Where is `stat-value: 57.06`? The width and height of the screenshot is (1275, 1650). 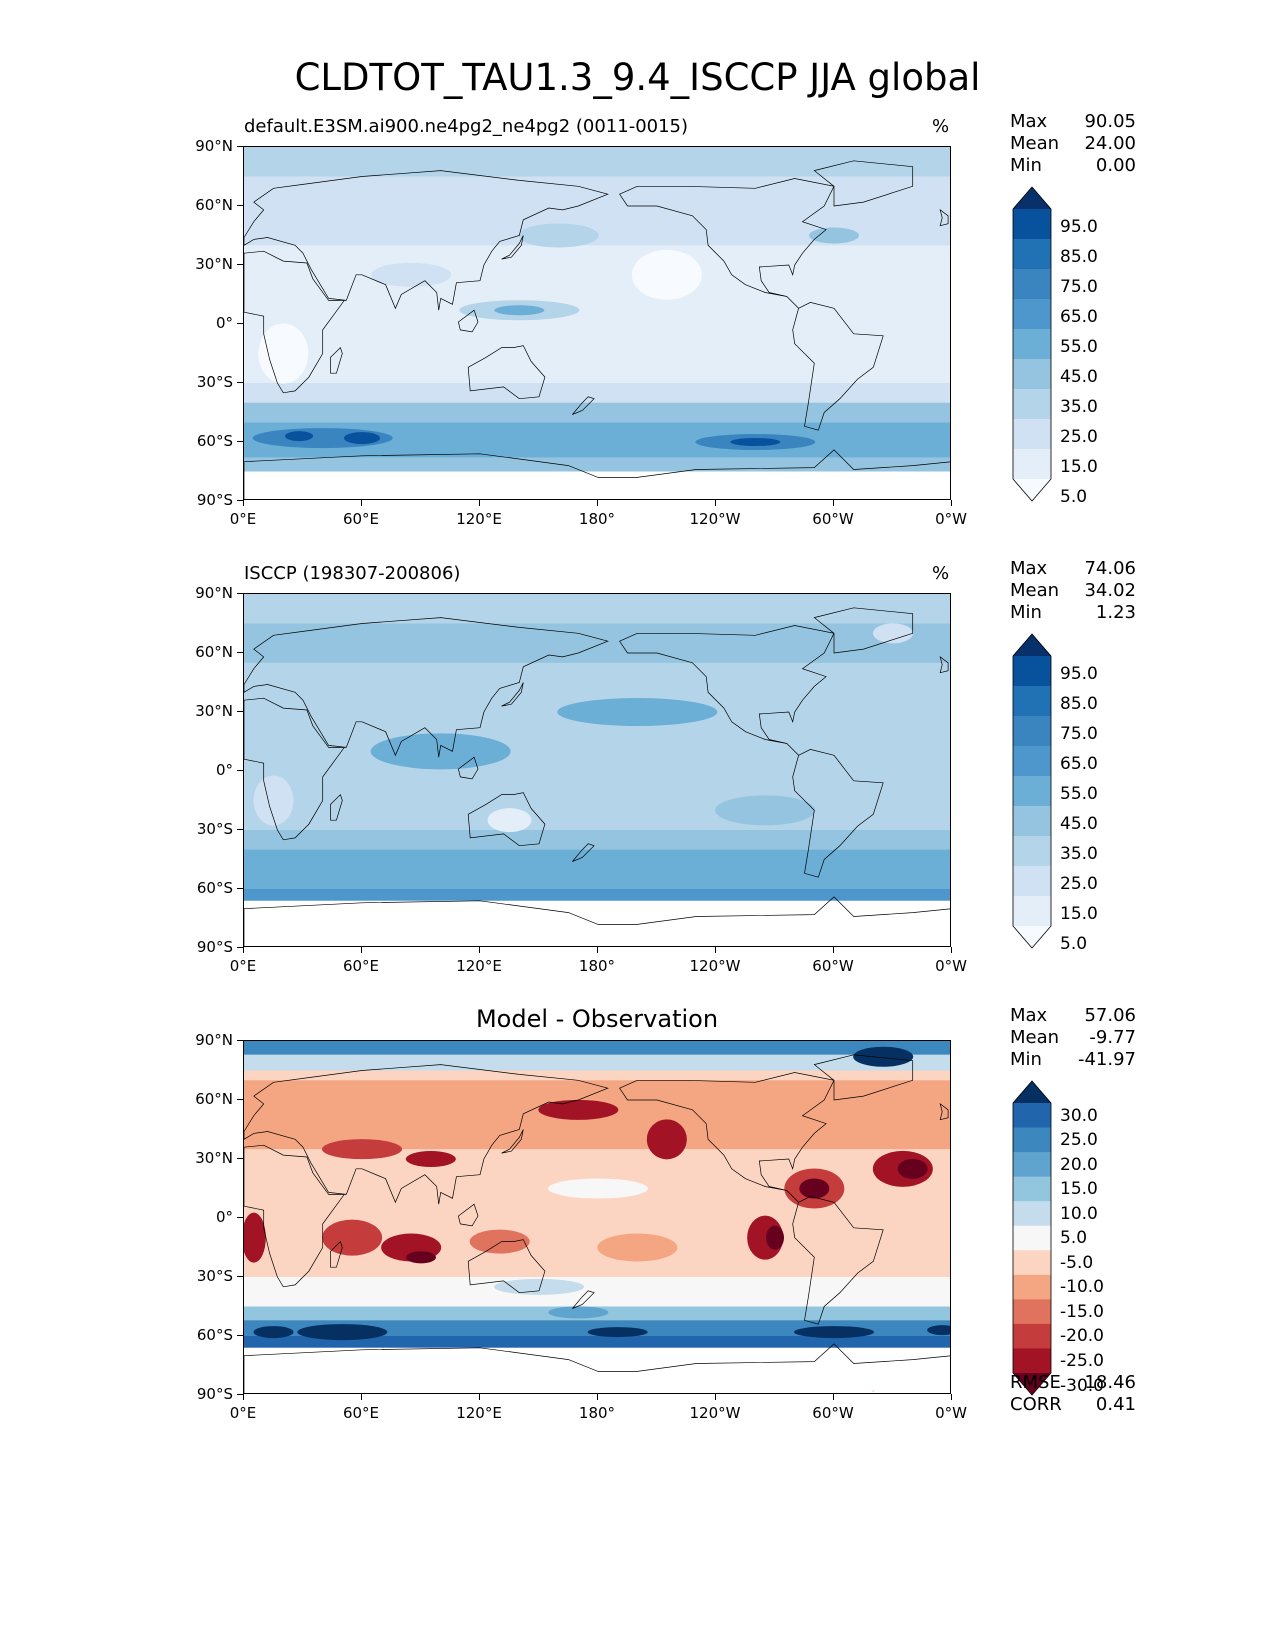
stat-value: 57.06 is located at coordinates (1110, 1015).